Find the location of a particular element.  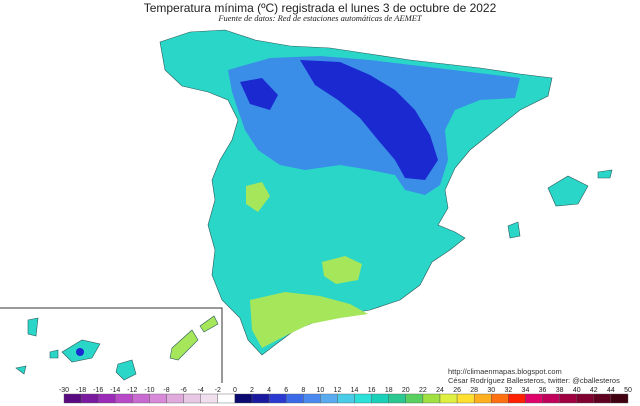

legend-tick-label: -2 is located at coordinates (218, 390).